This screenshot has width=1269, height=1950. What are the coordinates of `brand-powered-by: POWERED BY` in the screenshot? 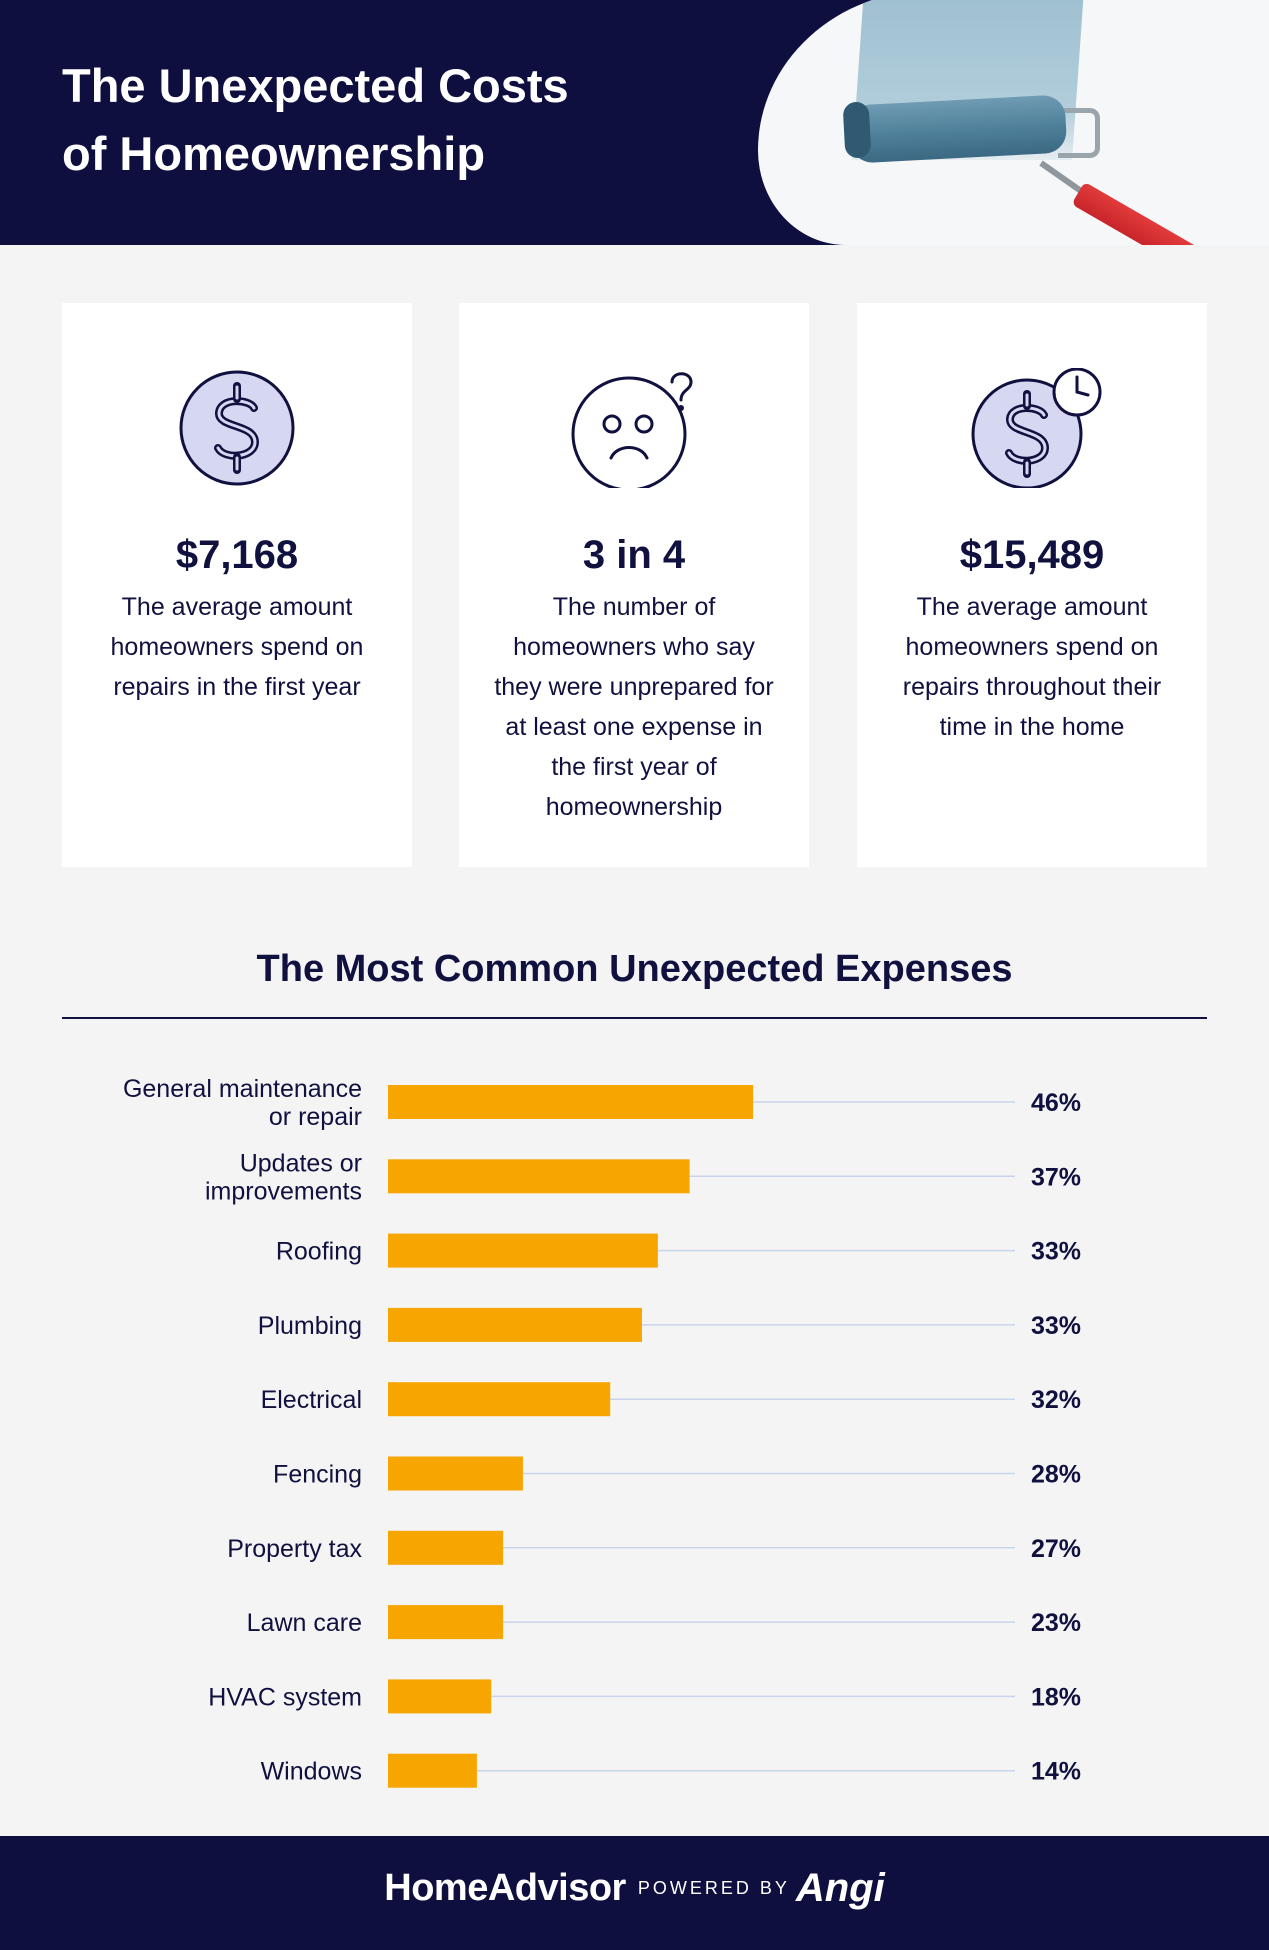 It's located at (713, 1888).